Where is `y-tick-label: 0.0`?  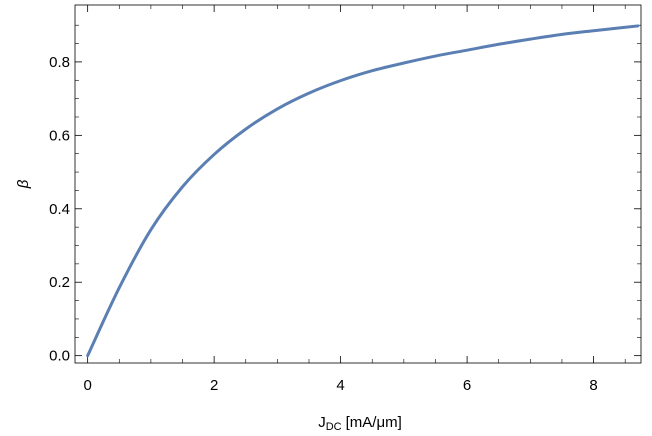
y-tick-label: 0.0 is located at coordinates (59, 356).